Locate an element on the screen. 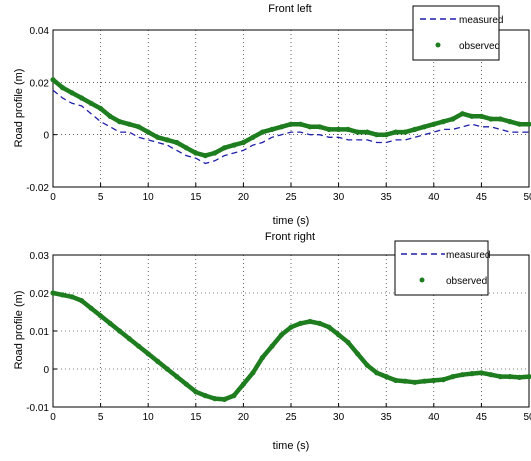 Image resolution: width=531 pixels, height=461 pixels. chart-title: Front right is located at coordinates (290, 237).